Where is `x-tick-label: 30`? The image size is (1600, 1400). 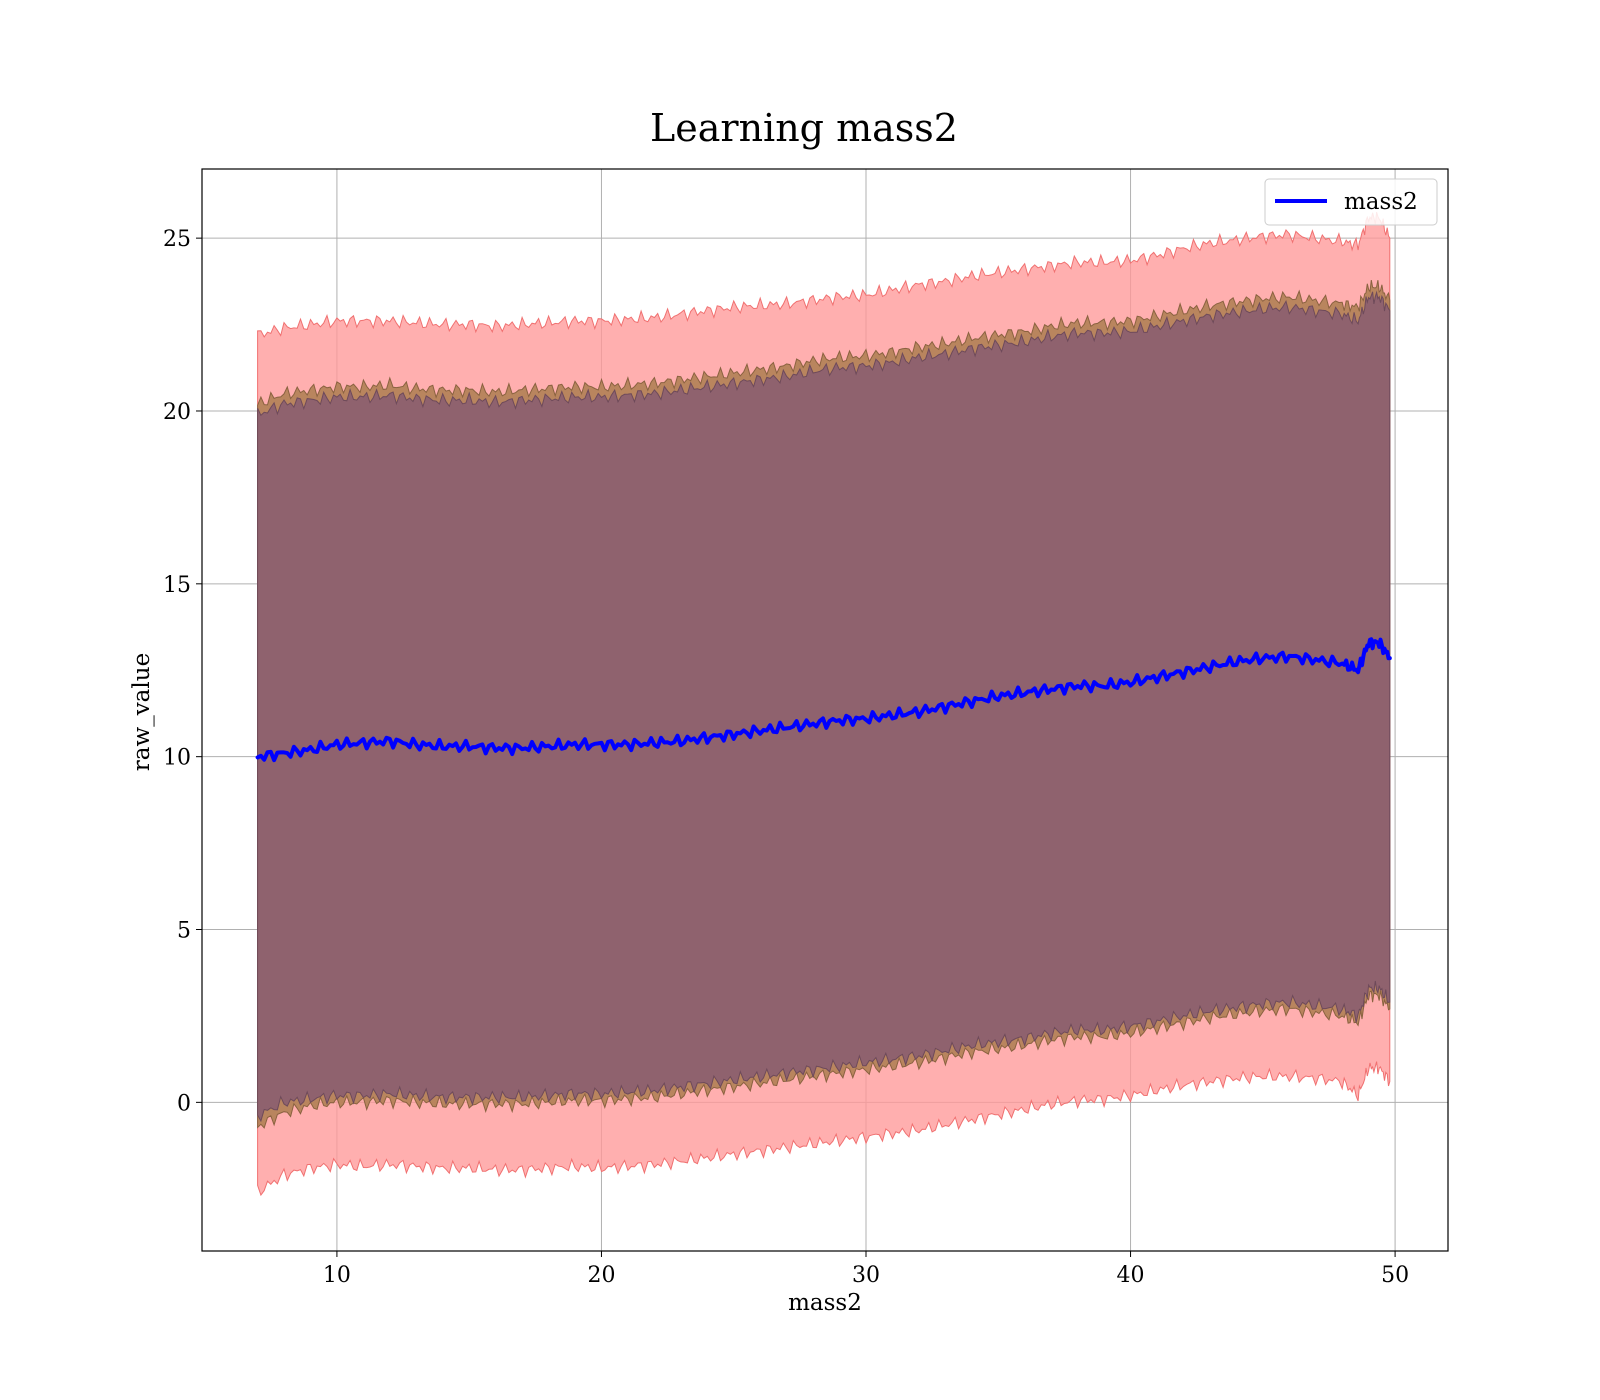 x-tick-label: 30 is located at coordinates (866, 1275).